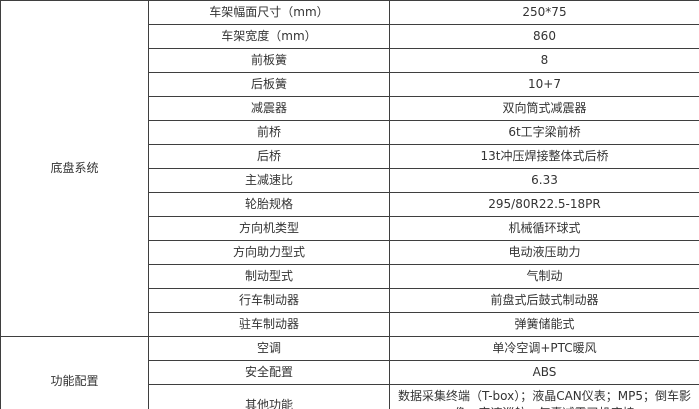  I want to click on spec-label: 方向机类型, so click(269, 228).